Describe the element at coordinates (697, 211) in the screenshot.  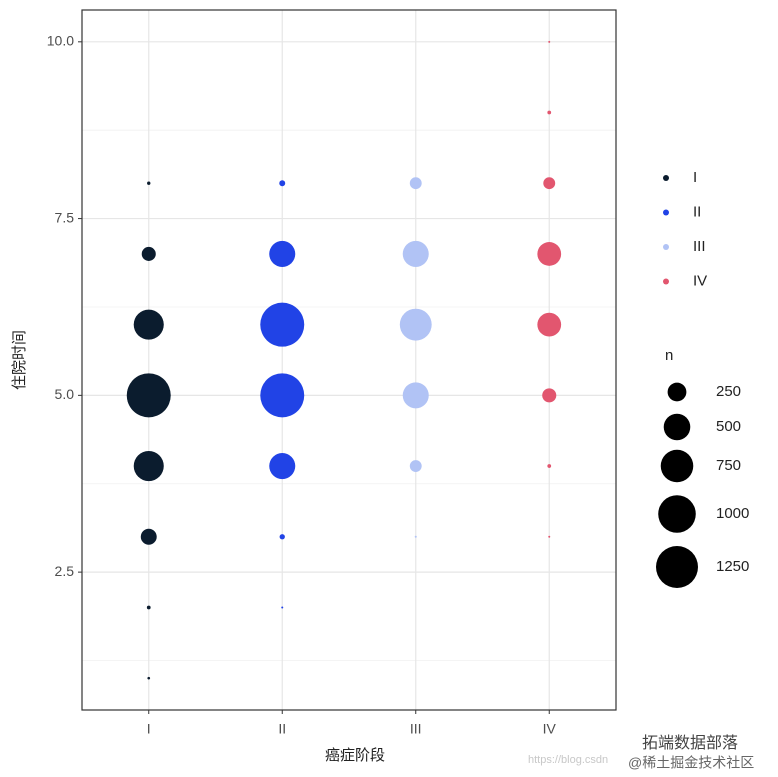
I see `legend-label: II` at that location.